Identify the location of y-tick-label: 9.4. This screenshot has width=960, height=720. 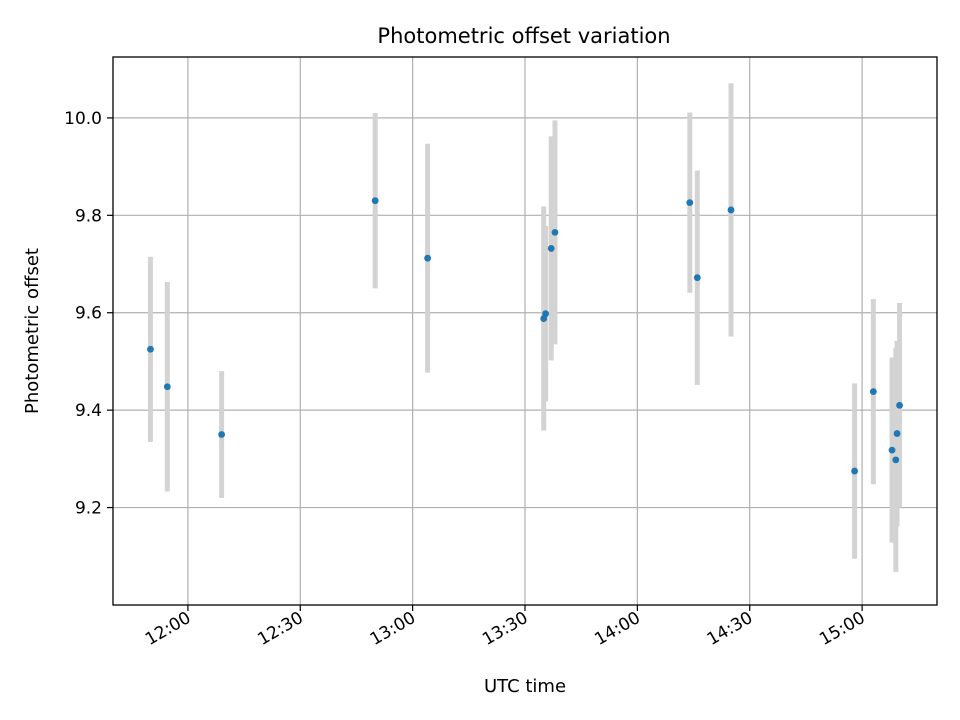
(88, 411).